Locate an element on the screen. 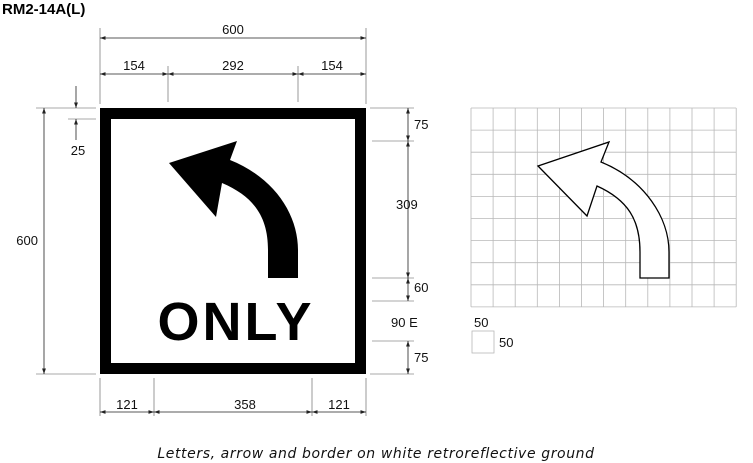  dim-overall-width: 600 is located at coordinates (233, 29).